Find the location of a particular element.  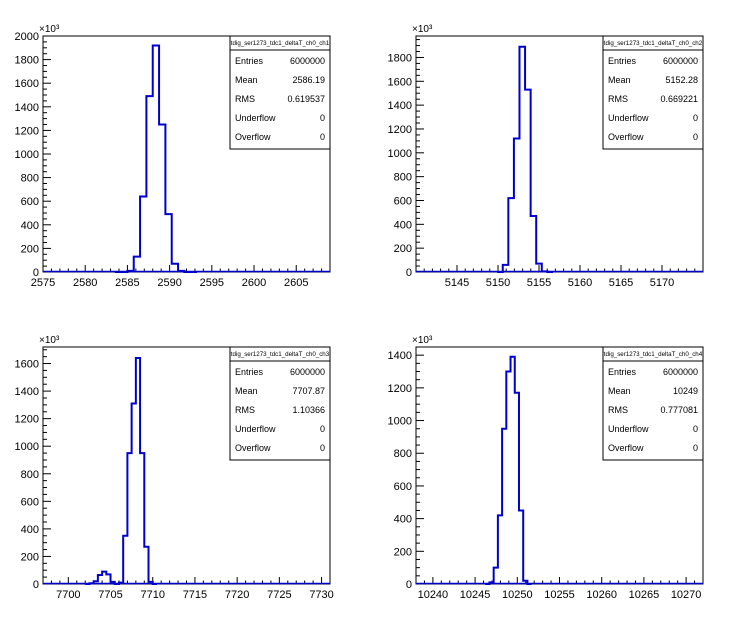

x-tick-label: 2585 is located at coordinates (127, 283).